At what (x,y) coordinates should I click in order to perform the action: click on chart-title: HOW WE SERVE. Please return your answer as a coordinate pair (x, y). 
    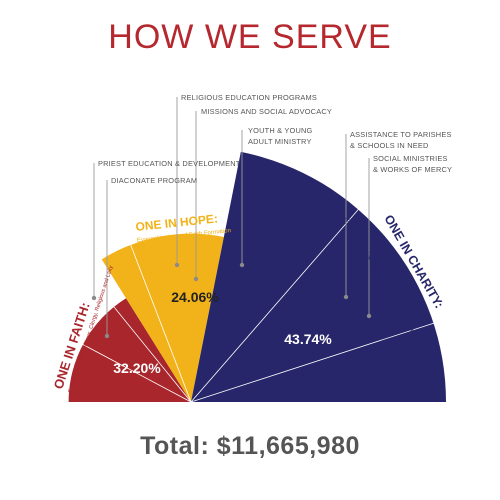
    Looking at the image, I should click on (250, 37).